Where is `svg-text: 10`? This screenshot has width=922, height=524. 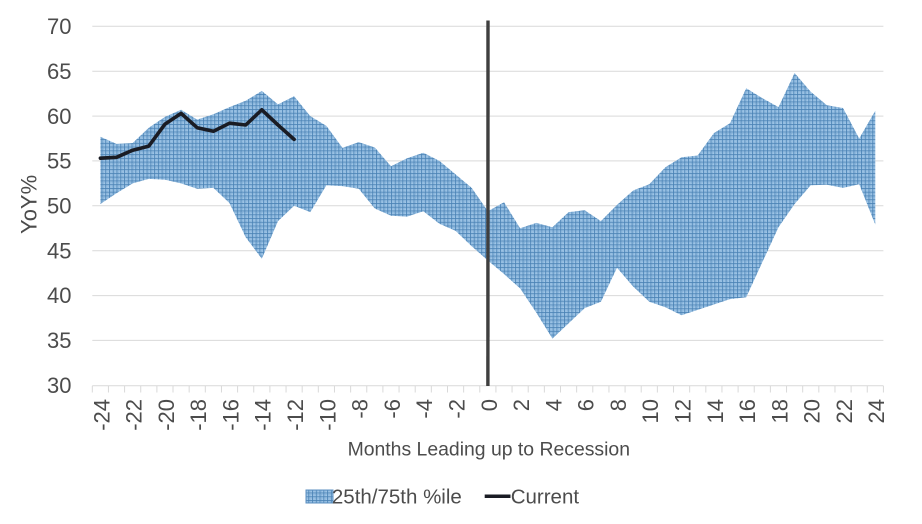 svg-text: 10 is located at coordinates (650, 411).